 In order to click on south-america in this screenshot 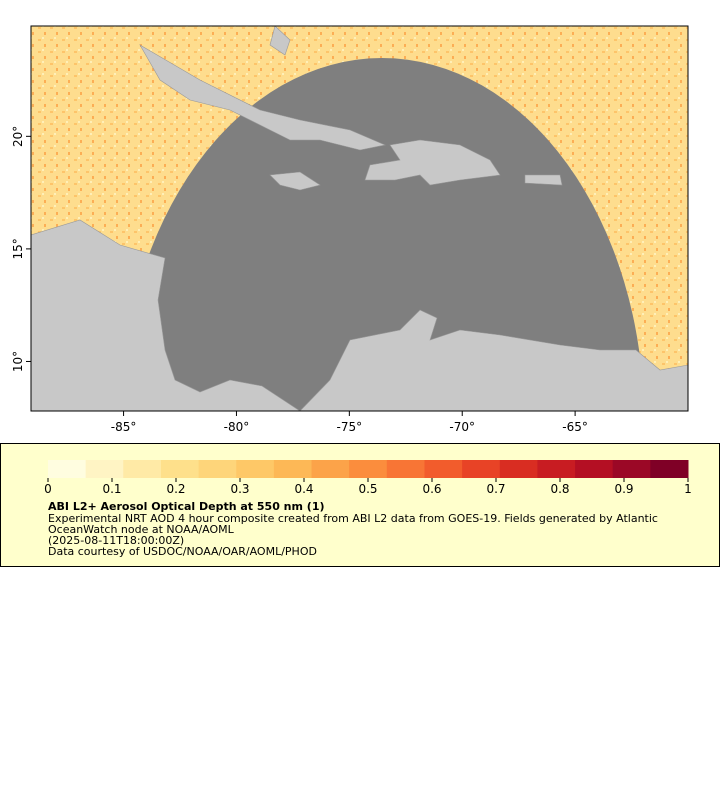, I will do `click(493, 360)`.